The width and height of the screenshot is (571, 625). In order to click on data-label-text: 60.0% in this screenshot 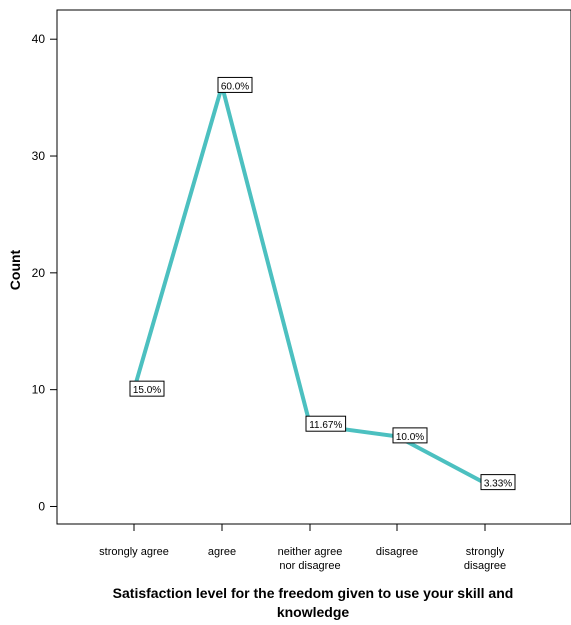, I will do `click(235, 86)`.